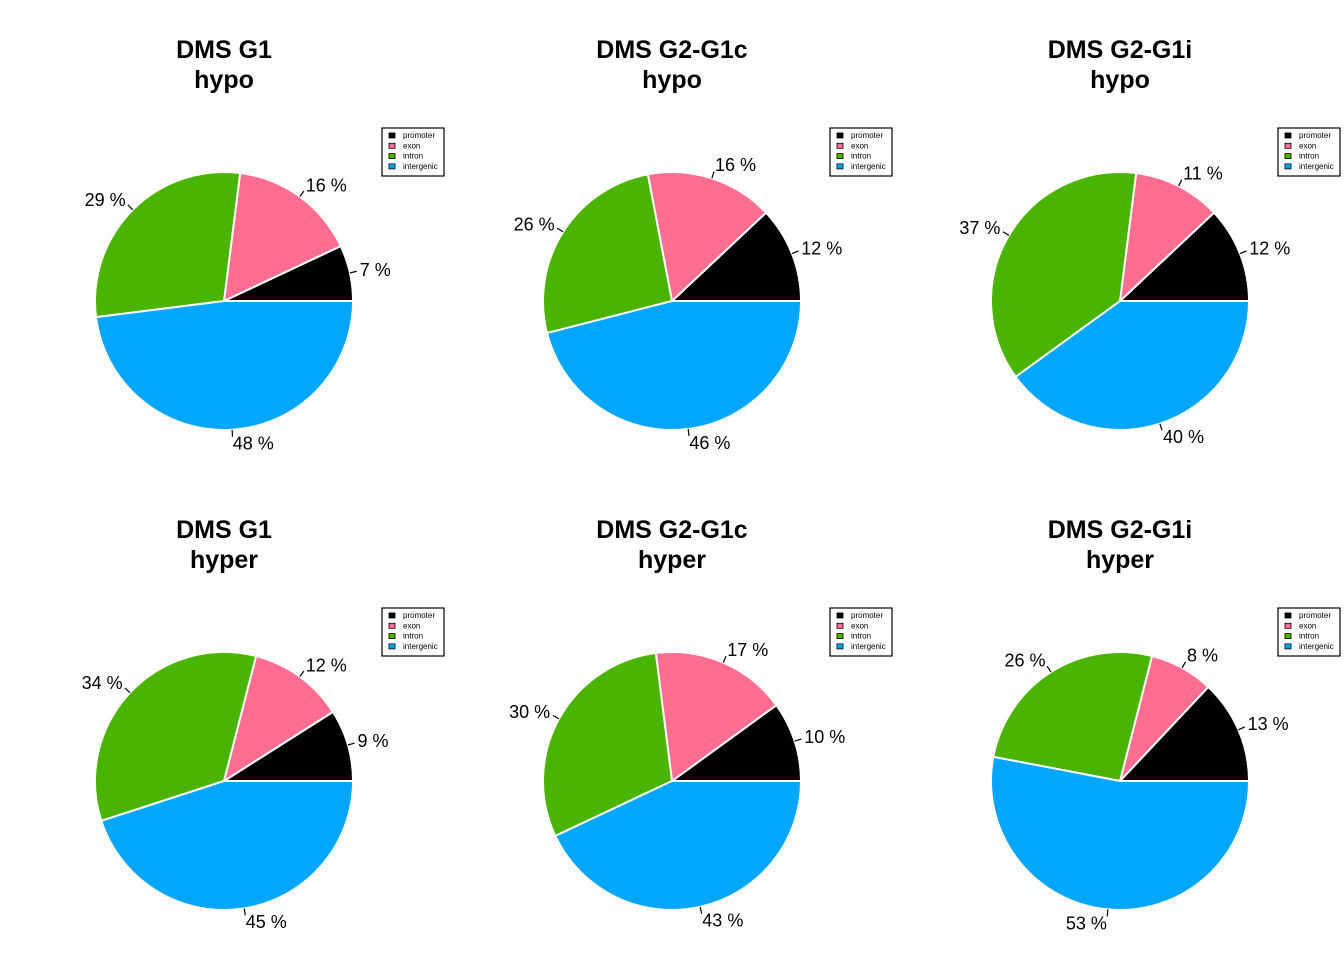  What do you see at coordinates (373, 741) in the screenshot?
I see `slice-percent-label: 9 %` at bounding box center [373, 741].